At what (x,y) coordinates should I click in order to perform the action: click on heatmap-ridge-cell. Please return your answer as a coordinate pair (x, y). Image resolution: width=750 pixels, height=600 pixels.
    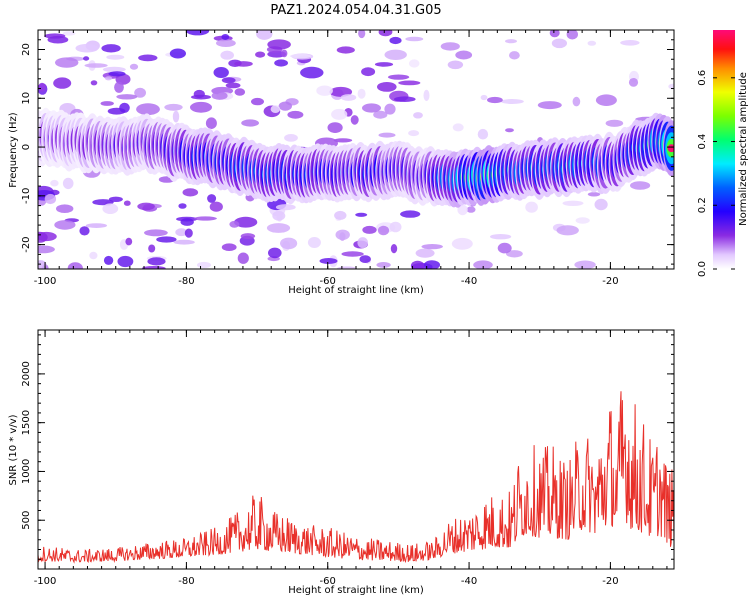
    Looking at the image, I should click on (670, 148).